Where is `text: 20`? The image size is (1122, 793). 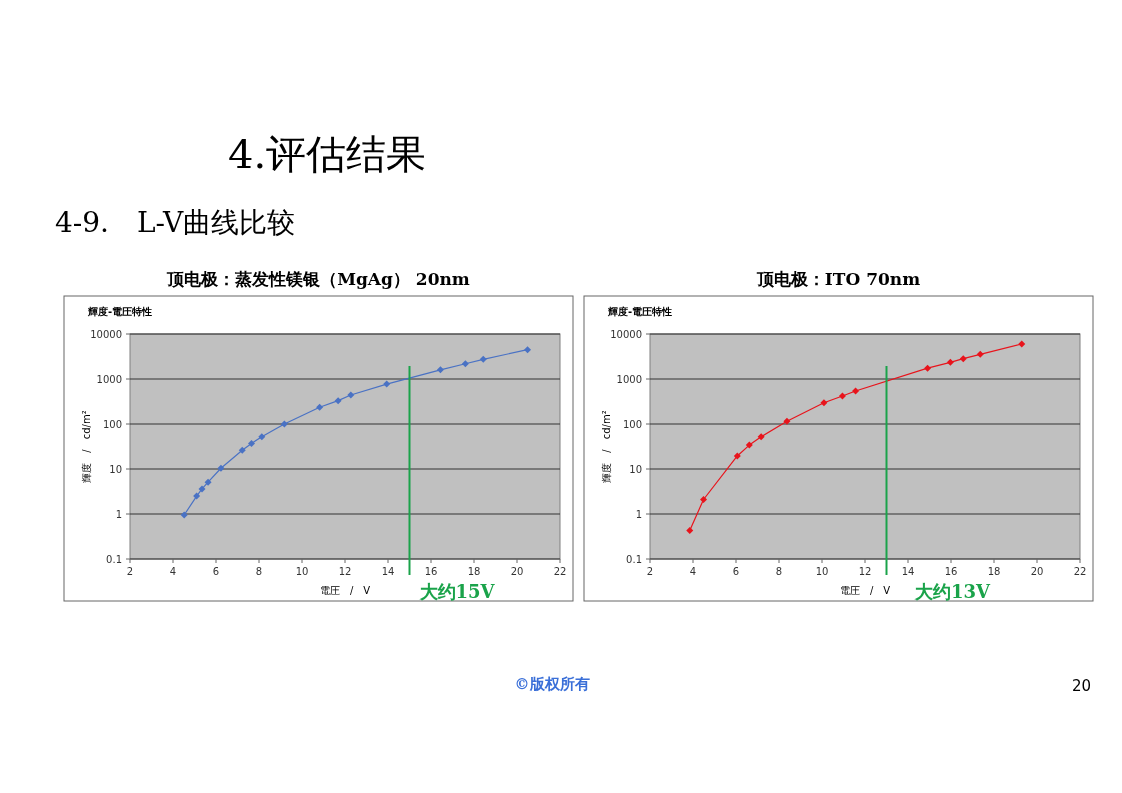 text: 20 is located at coordinates (1081, 686).